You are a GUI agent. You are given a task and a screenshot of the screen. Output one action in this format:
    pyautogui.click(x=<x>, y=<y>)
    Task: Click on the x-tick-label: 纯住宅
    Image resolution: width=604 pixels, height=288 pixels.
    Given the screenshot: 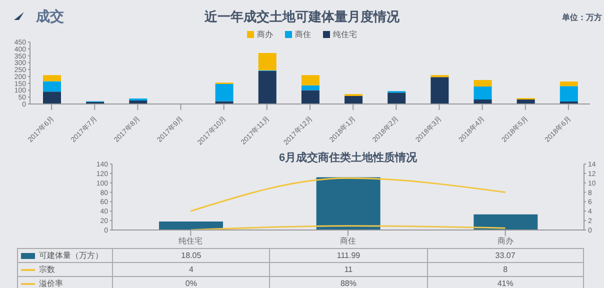 What is the action you would take?
    pyautogui.click(x=190, y=241)
    